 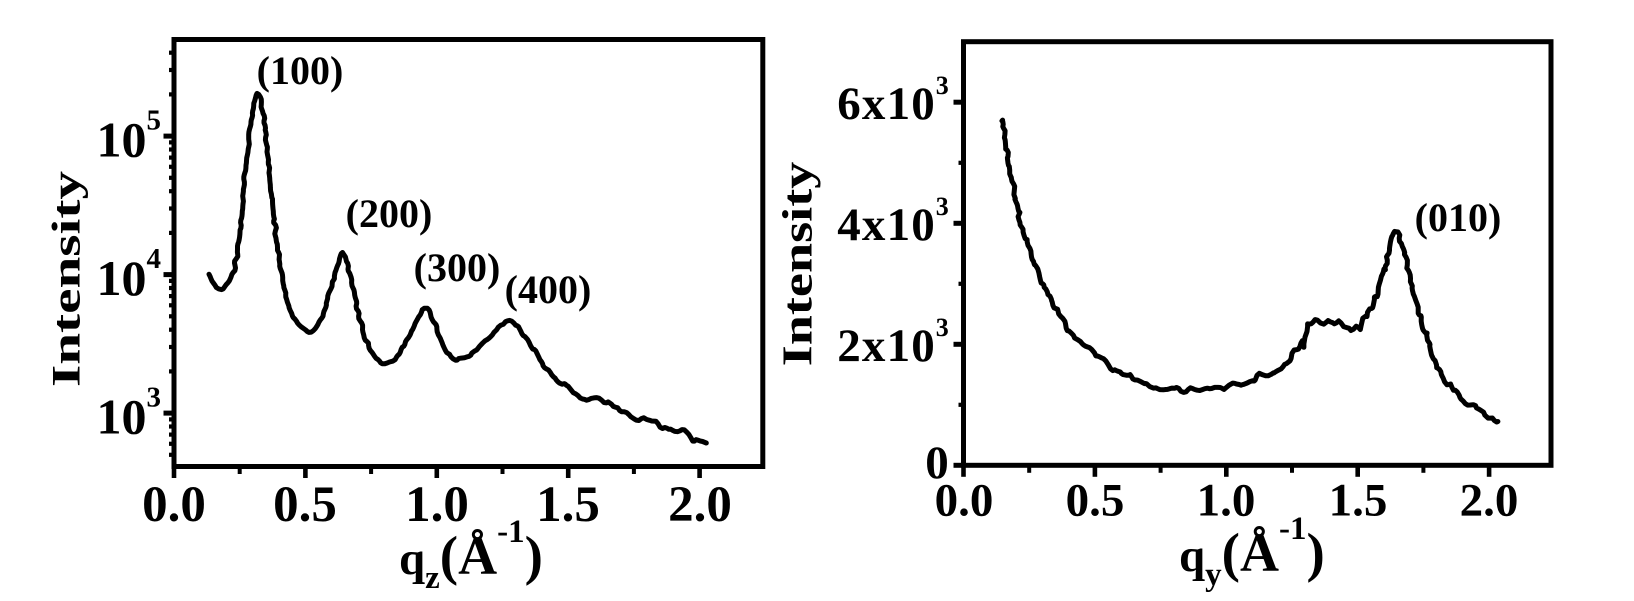 I want to click on svg-text: 2x10, so click(x=886, y=346).